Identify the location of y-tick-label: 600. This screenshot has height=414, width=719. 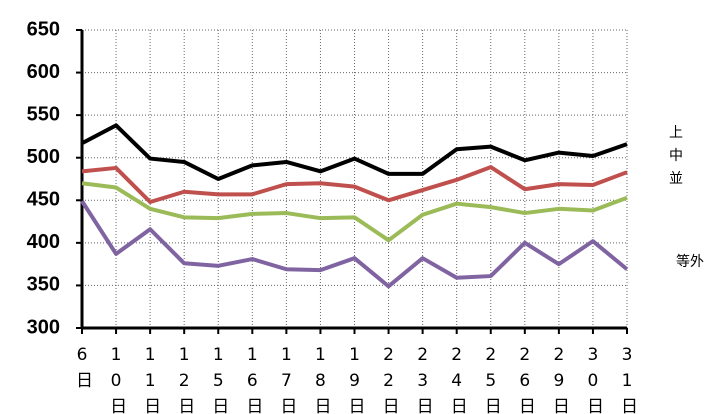
(43, 72).